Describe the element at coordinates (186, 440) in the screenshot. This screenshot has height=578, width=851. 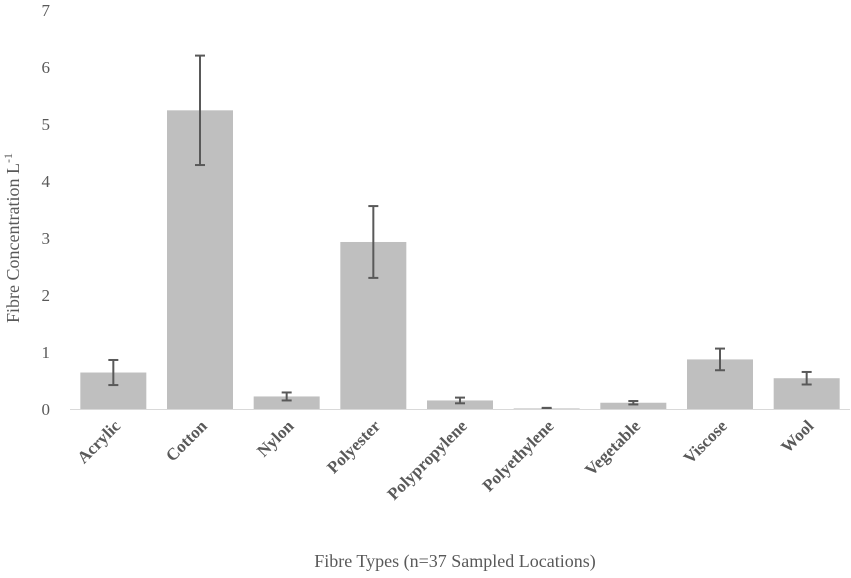
I see `x-tick-label: Cotton` at that location.